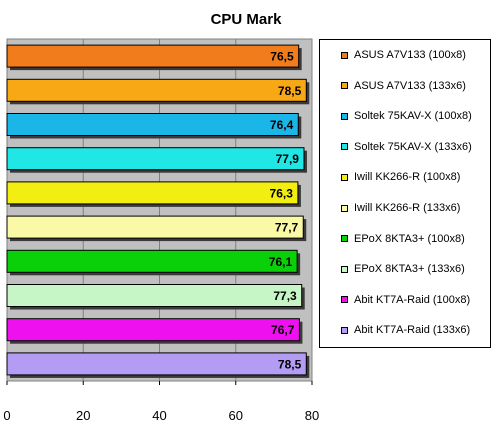  Describe the element at coordinates (412, 299) in the screenshot. I see `legend-label: Abit KT7A-Raid (100x8)` at that location.